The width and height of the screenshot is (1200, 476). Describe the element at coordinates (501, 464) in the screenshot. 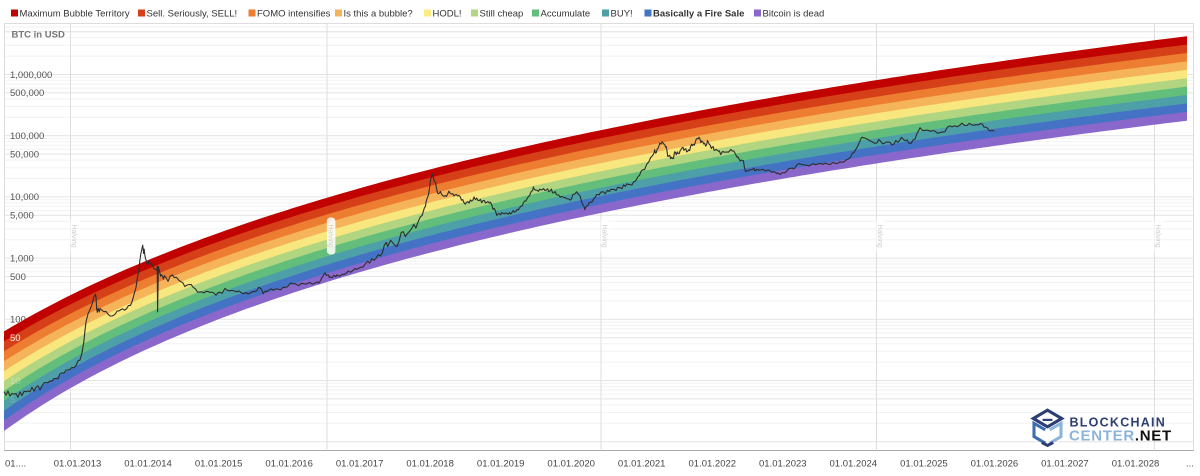

I see `svg-text: 01.01.2019` at that location.